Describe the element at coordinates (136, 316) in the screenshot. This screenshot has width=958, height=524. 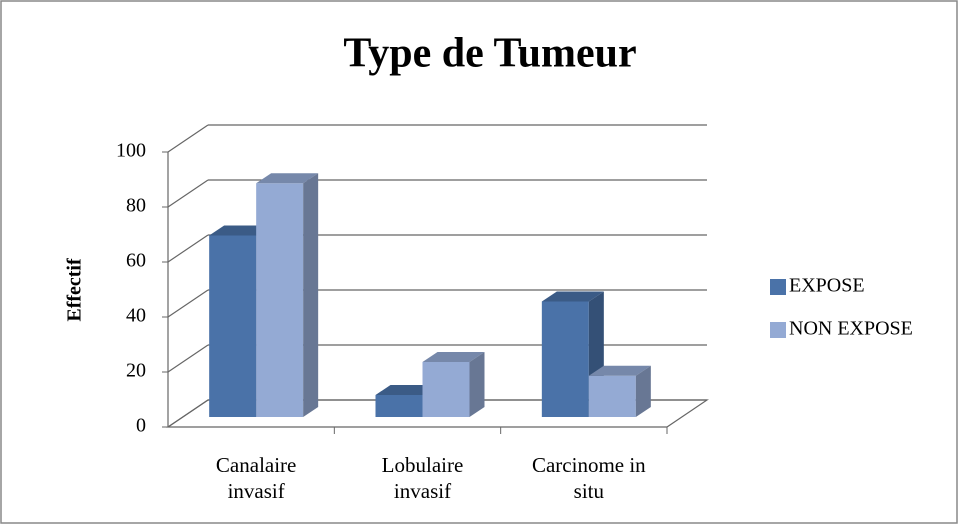
I see `y-tick-label: 40` at that location.